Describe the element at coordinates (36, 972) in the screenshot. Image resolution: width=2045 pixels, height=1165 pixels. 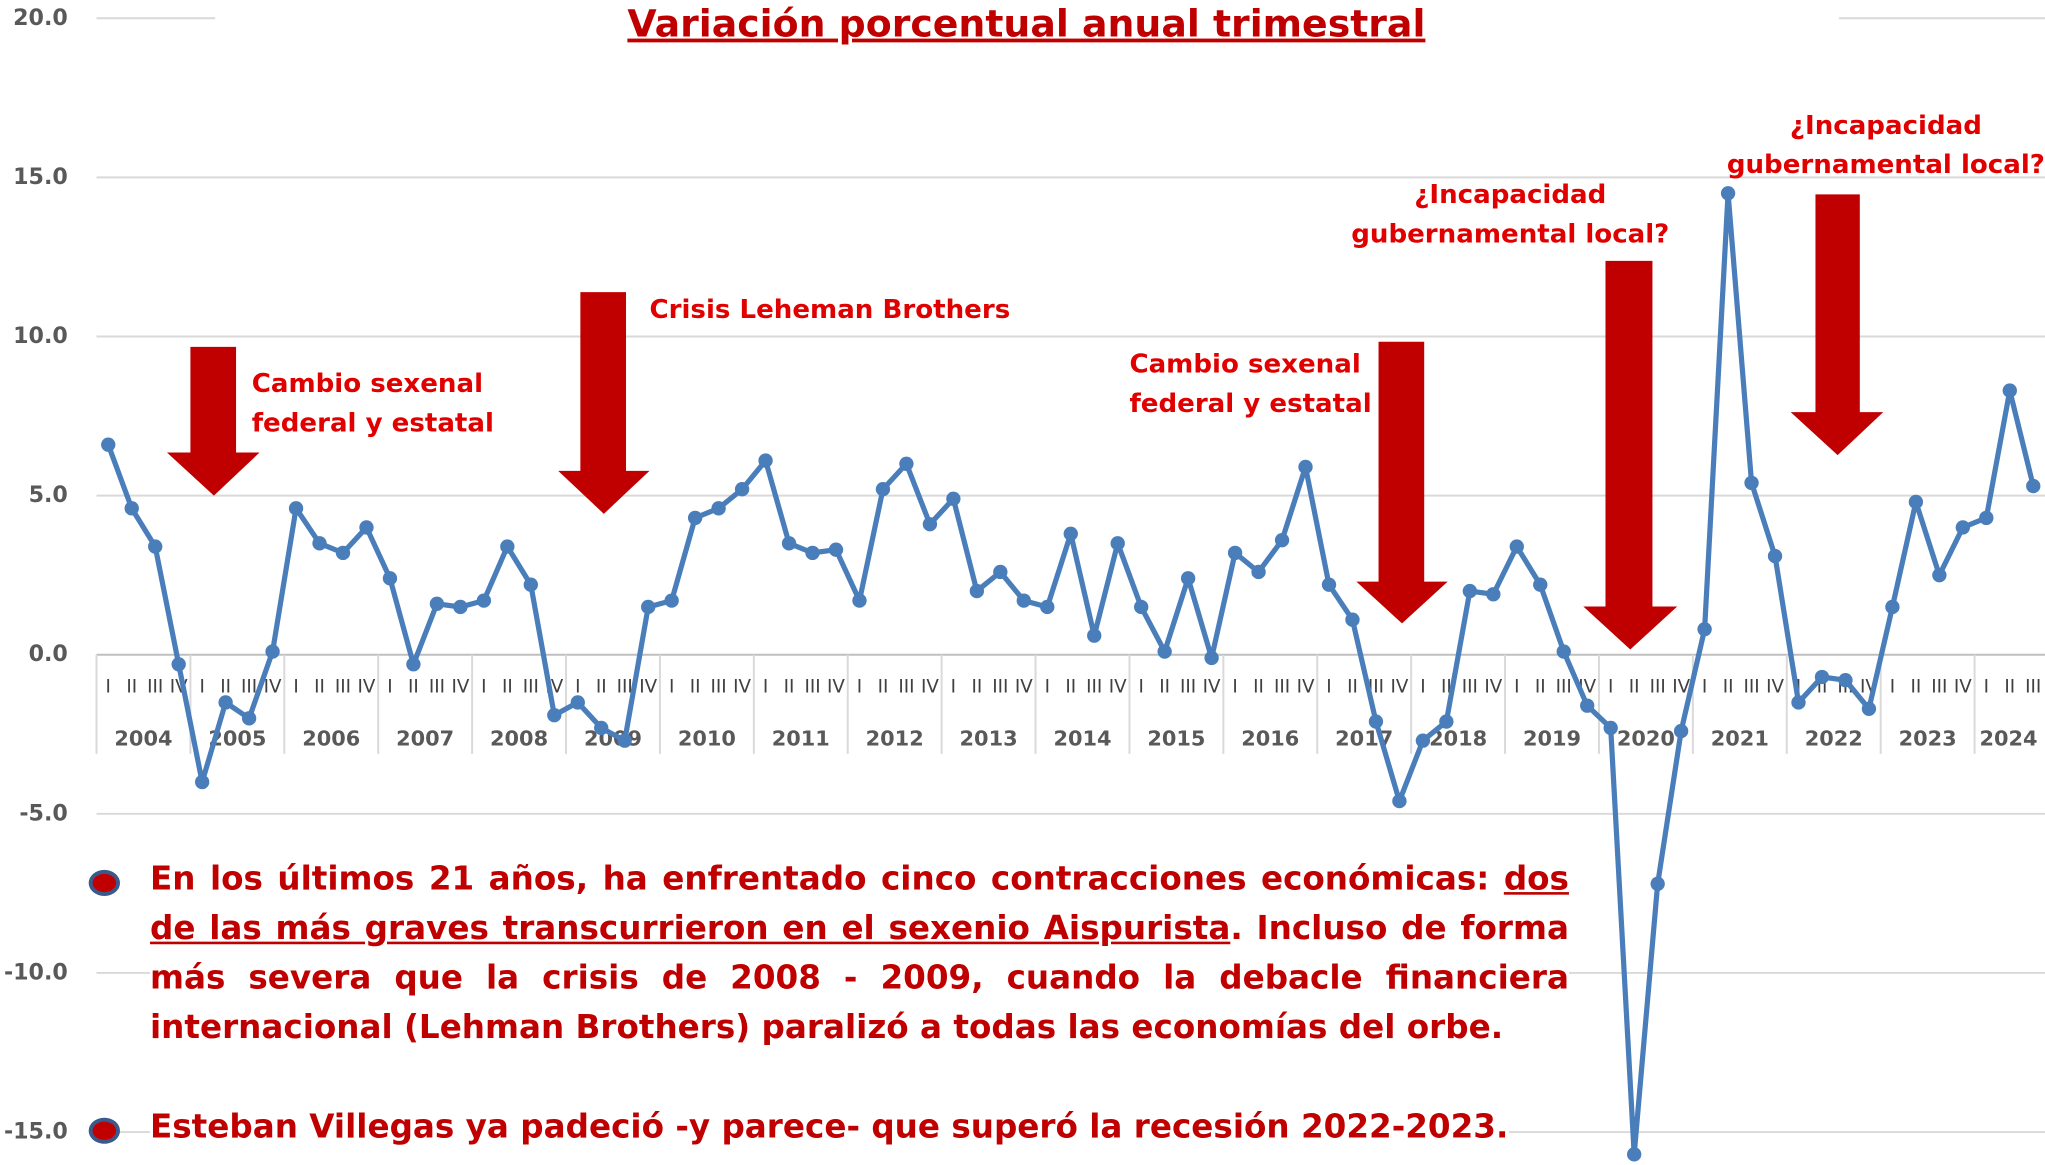
I see `y-tick-label: -10.0` at that location.